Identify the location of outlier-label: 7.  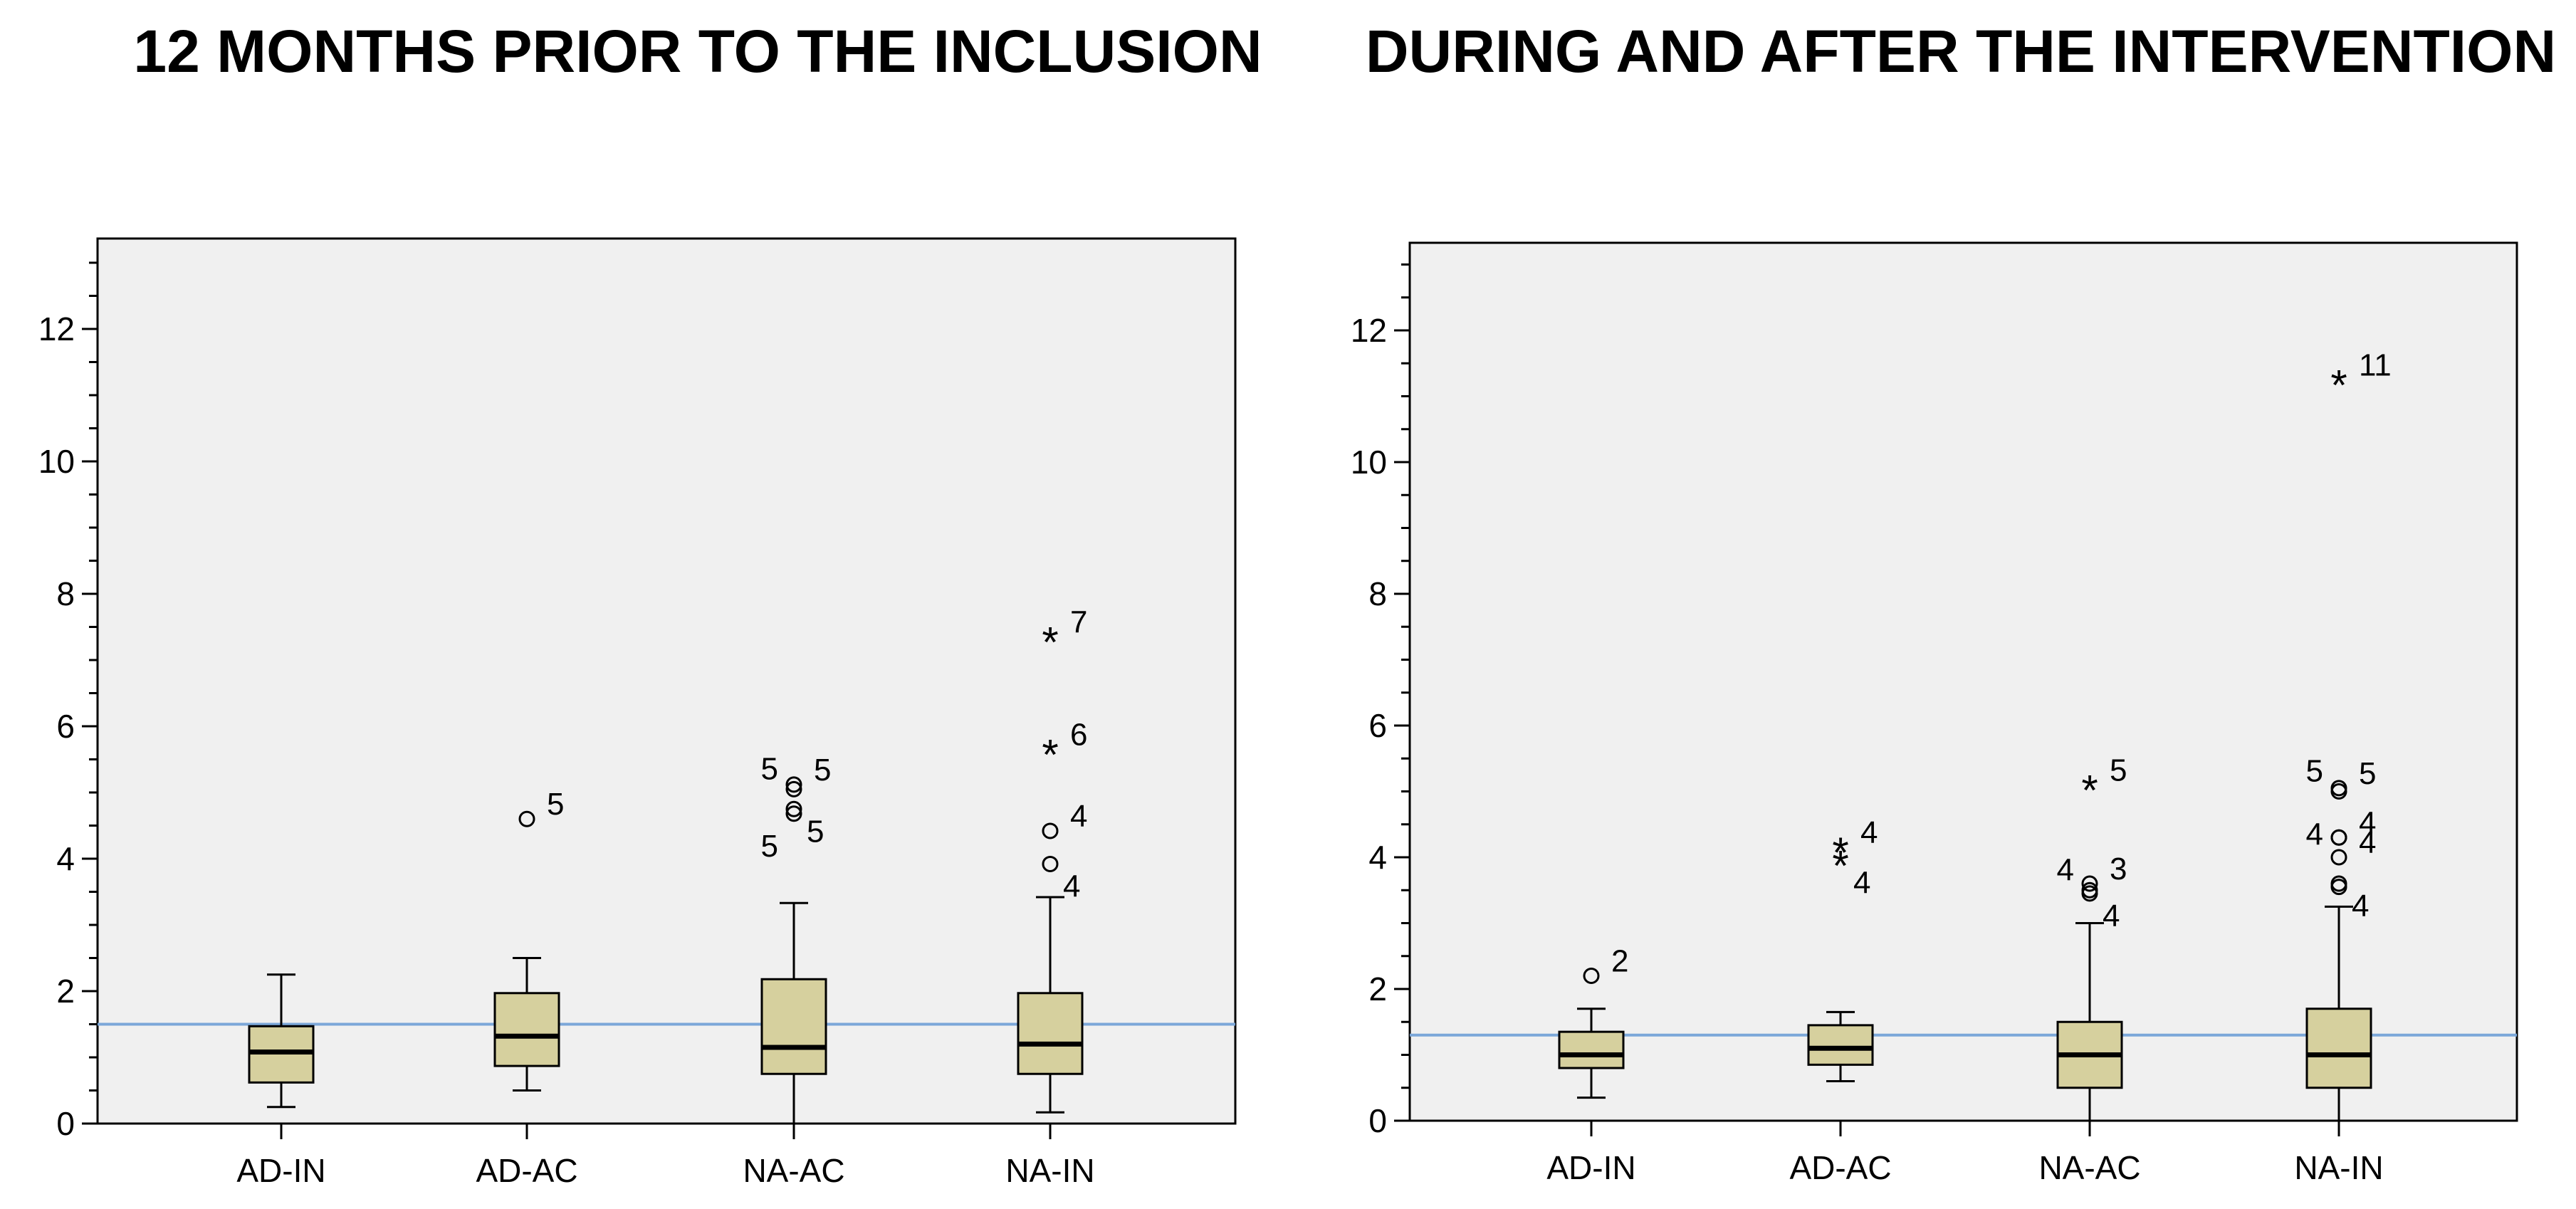
(1078, 621).